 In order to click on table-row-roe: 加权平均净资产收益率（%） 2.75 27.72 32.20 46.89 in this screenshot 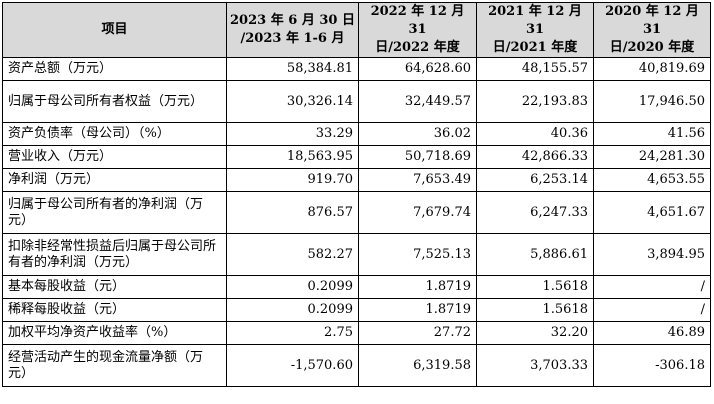, I will do `click(356, 333)`.